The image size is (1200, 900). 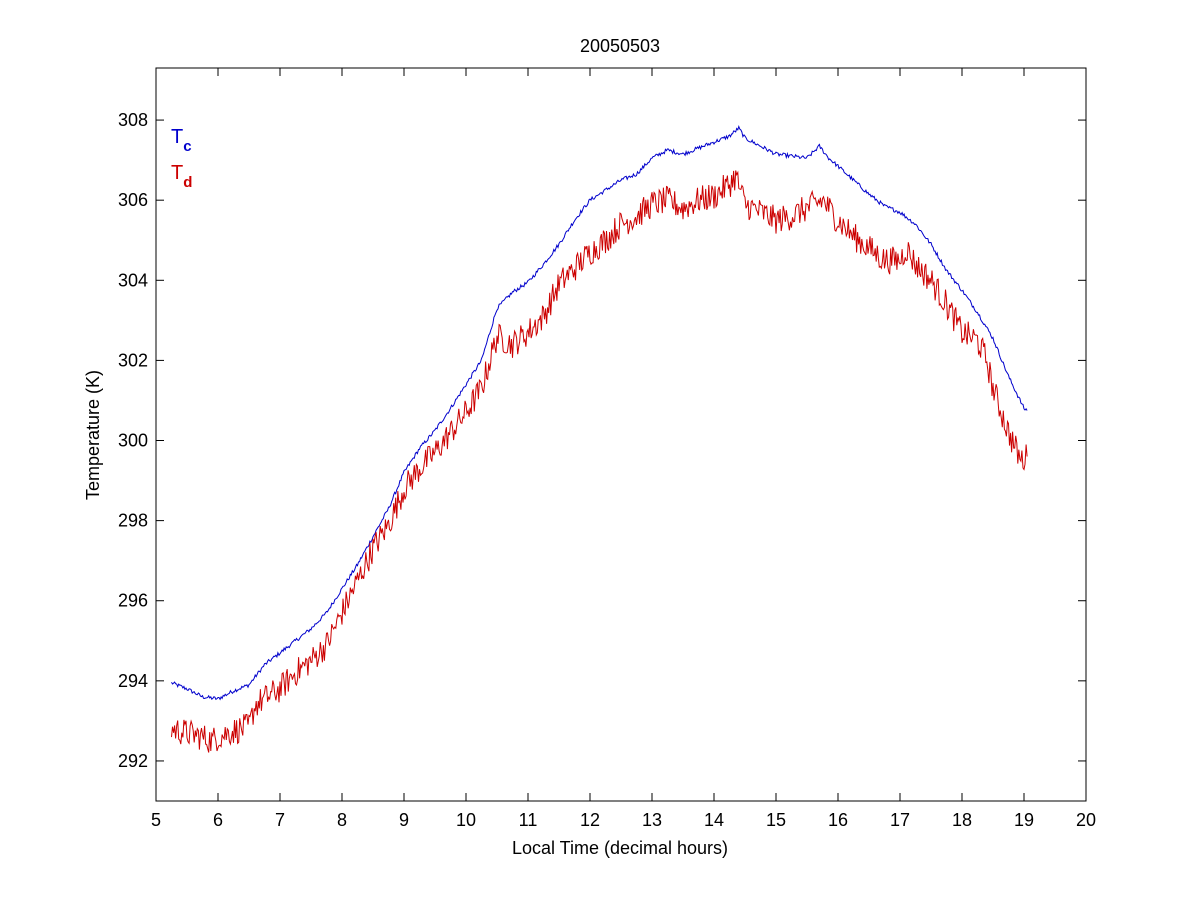 What do you see at coordinates (1024, 820) in the screenshot?
I see `x-tick-label: 19` at bounding box center [1024, 820].